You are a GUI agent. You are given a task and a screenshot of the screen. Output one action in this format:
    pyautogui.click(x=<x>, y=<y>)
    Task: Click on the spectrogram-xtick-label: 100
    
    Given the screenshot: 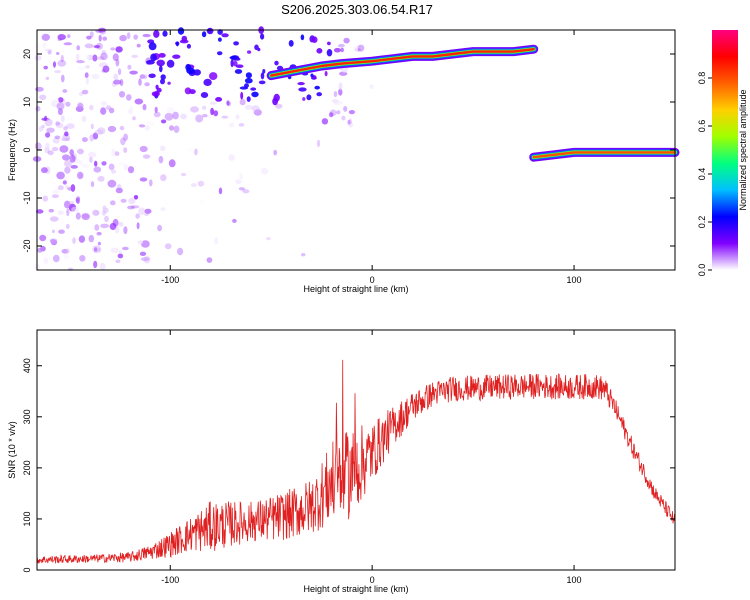 What is the action you would take?
    pyautogui.click(x=574, y=280)
    